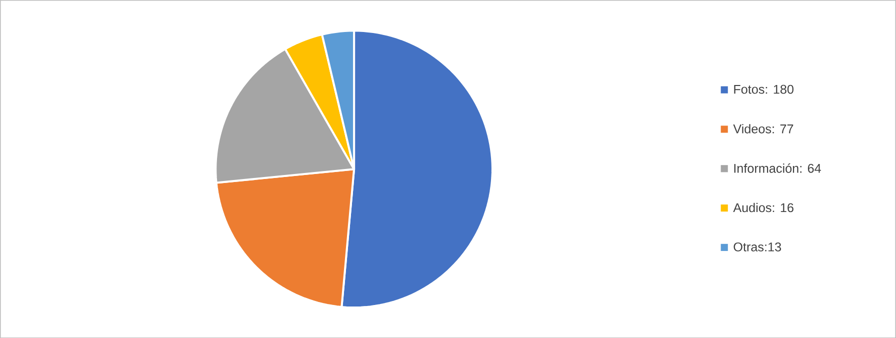  What do you see at coordinates (777, 168) in the screenshot?
I see `legend-label: Información: 64` at bounding box center [777, 168].